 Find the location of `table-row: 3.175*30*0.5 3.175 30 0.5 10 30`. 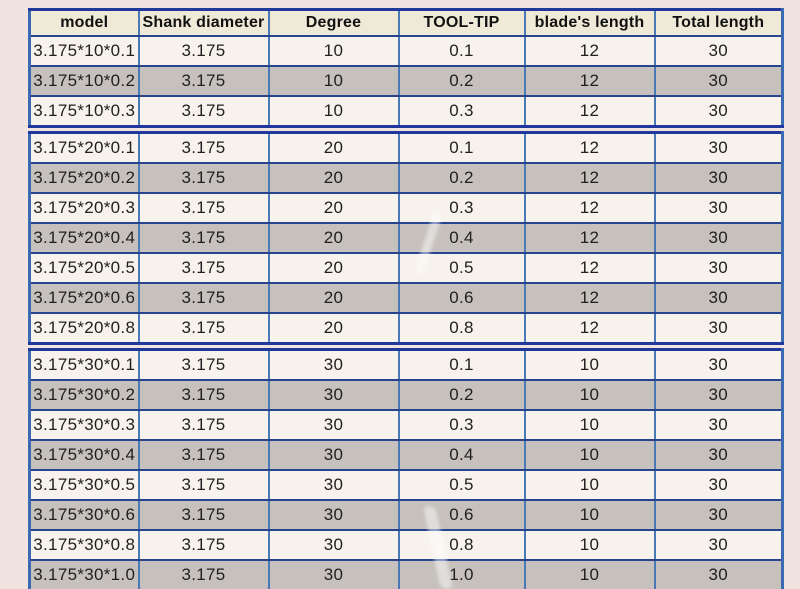

table-row: 3.175*30*0.5 3.175 30 0.5 10 30 is located at coordinates (406, 485).